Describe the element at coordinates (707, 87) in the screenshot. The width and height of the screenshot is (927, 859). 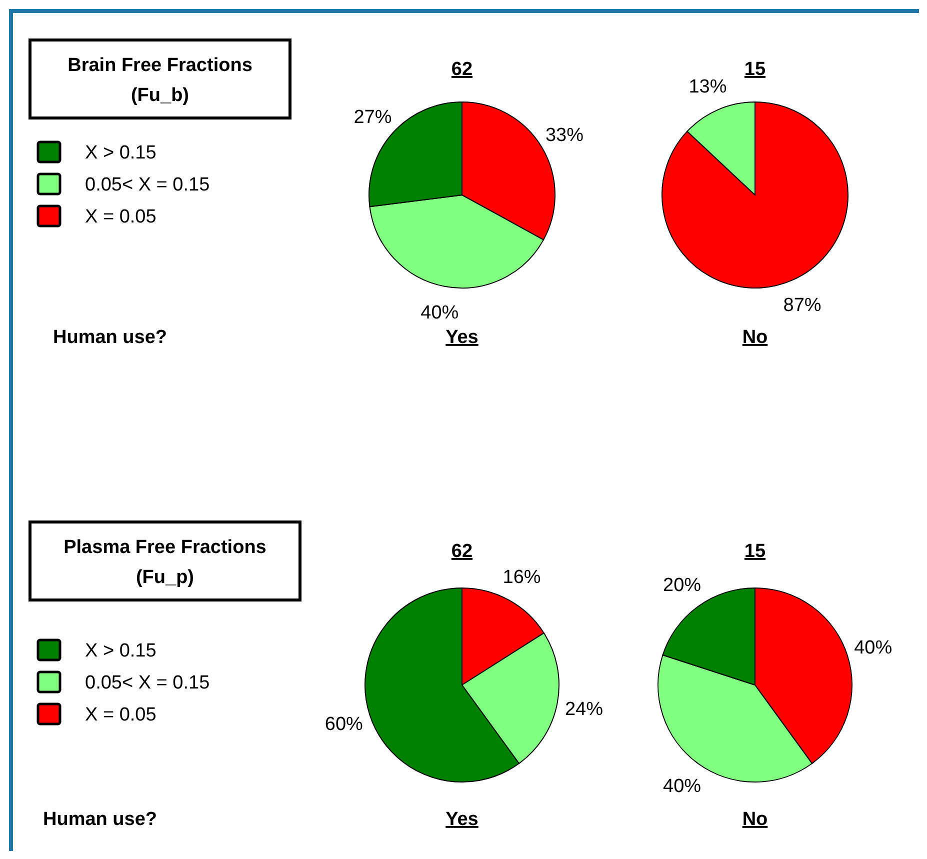
I see `data-label: 13%` at that location.